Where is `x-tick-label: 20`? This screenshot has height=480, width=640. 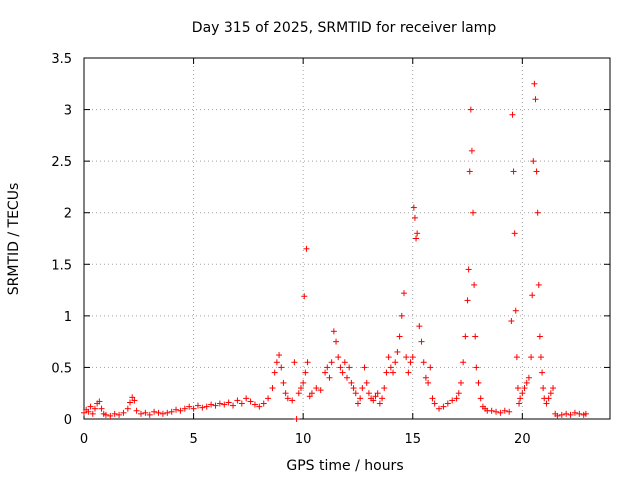
x-tick-label: 20 is located at coordinates (522, 439).